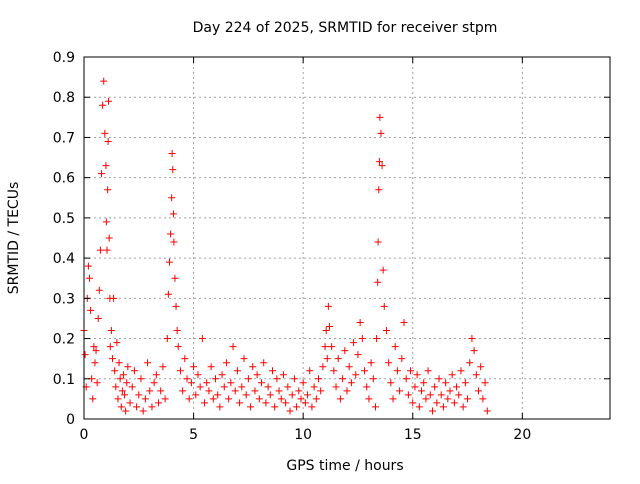  I want to click on x-axis-label: GPS time / hours, so click(344, 466).